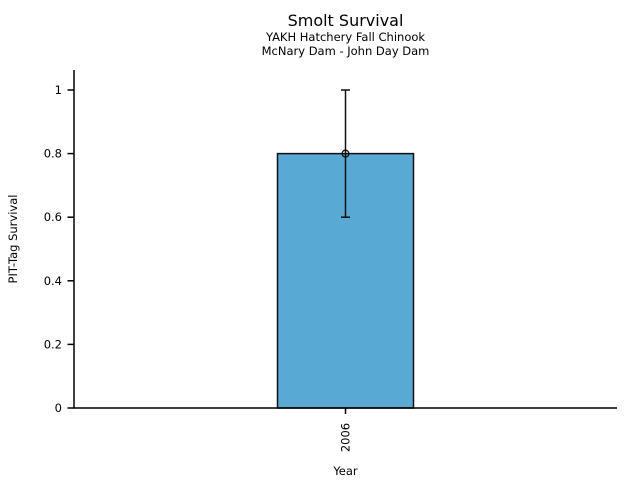 Image resolution: width=640 pixels, height=480 pixels. What do you see at coordinates (13, 239) in the screenshot?
I see `y-axis-label: PIT-Tag Survival` at bounding box center [13, 239].